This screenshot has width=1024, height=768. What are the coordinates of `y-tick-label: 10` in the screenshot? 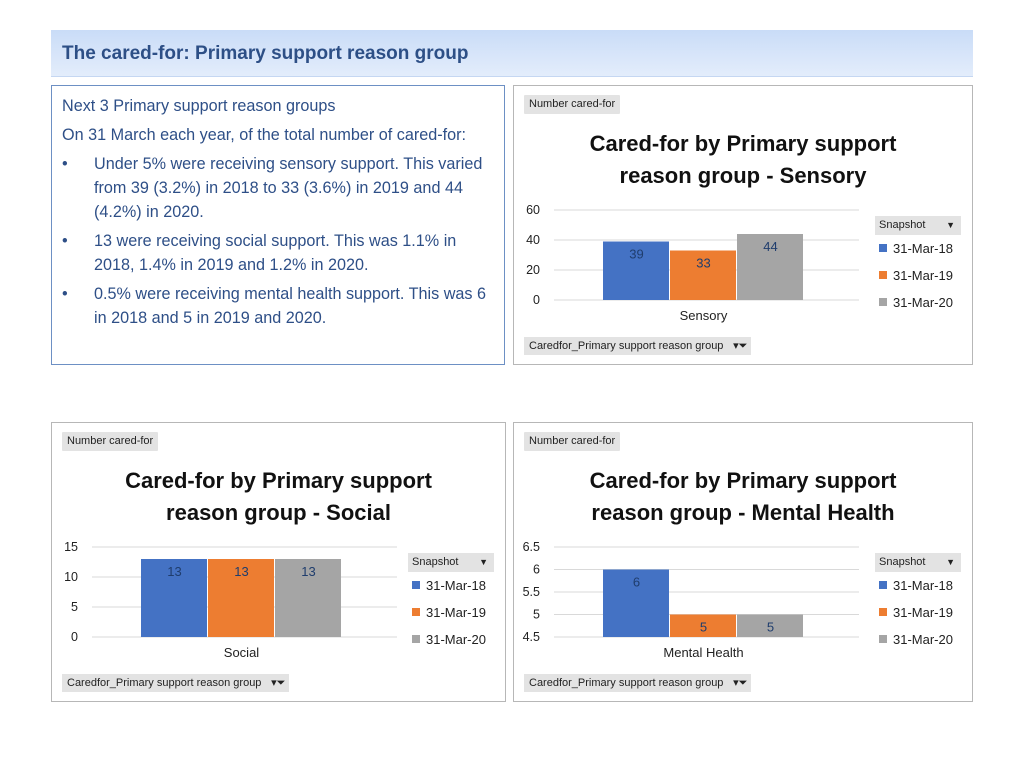 It's located at (71, 577).